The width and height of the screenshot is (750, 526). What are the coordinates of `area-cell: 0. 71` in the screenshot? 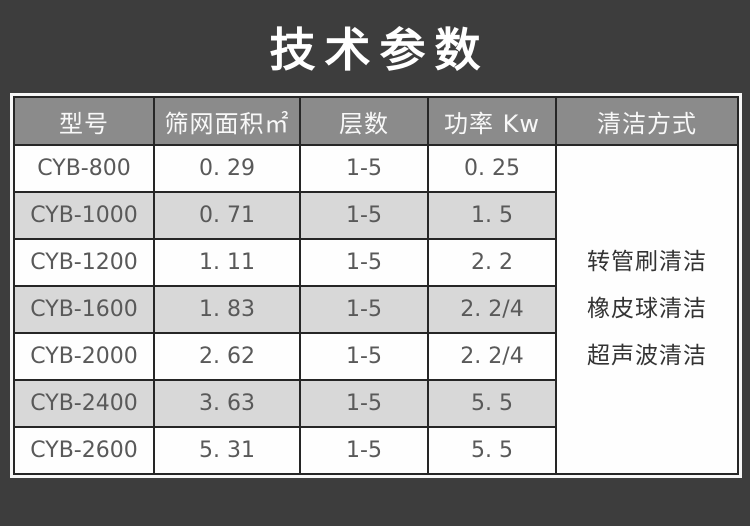 It's located at (227, 215).